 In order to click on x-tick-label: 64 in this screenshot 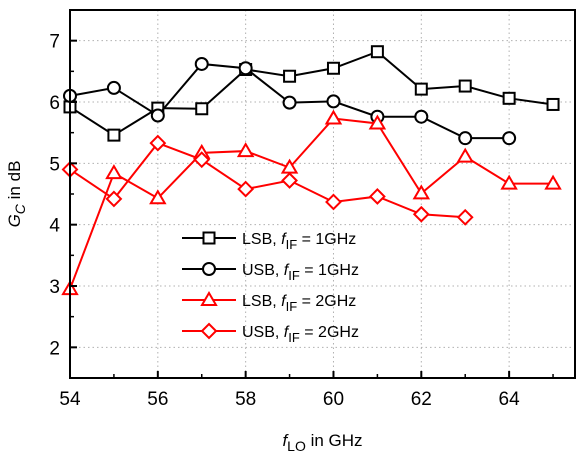, I will do `click(510, 399)`.